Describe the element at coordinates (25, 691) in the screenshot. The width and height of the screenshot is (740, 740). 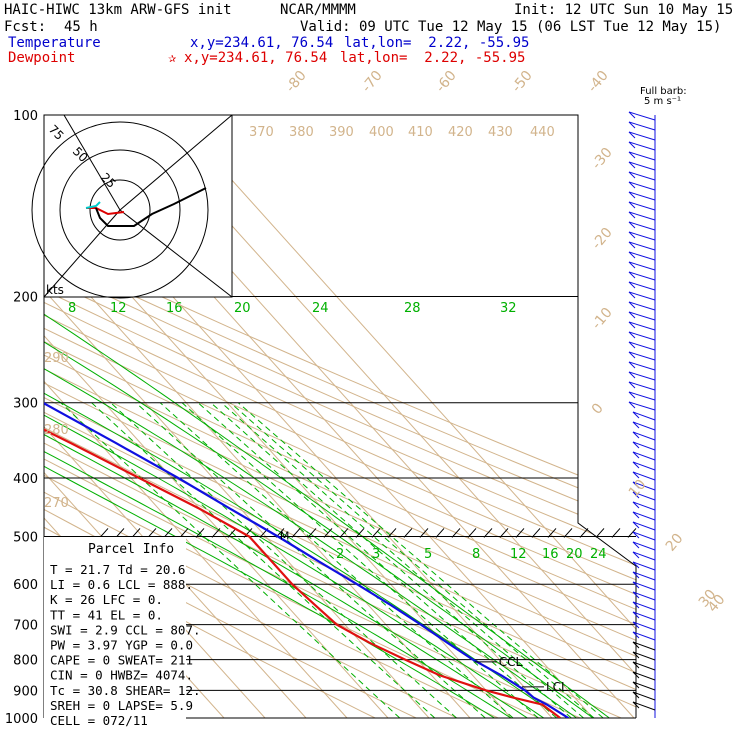
I see `pressure-tick-label: 900` at that location.